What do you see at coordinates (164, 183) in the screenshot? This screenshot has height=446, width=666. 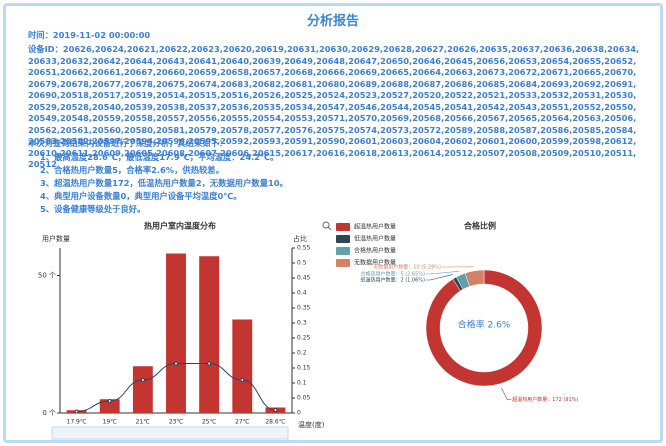 I see `list-item: 3、超温热用户数量172，低温热用户数量2，无数据用户数量10。` at bounding box center [164, 183].